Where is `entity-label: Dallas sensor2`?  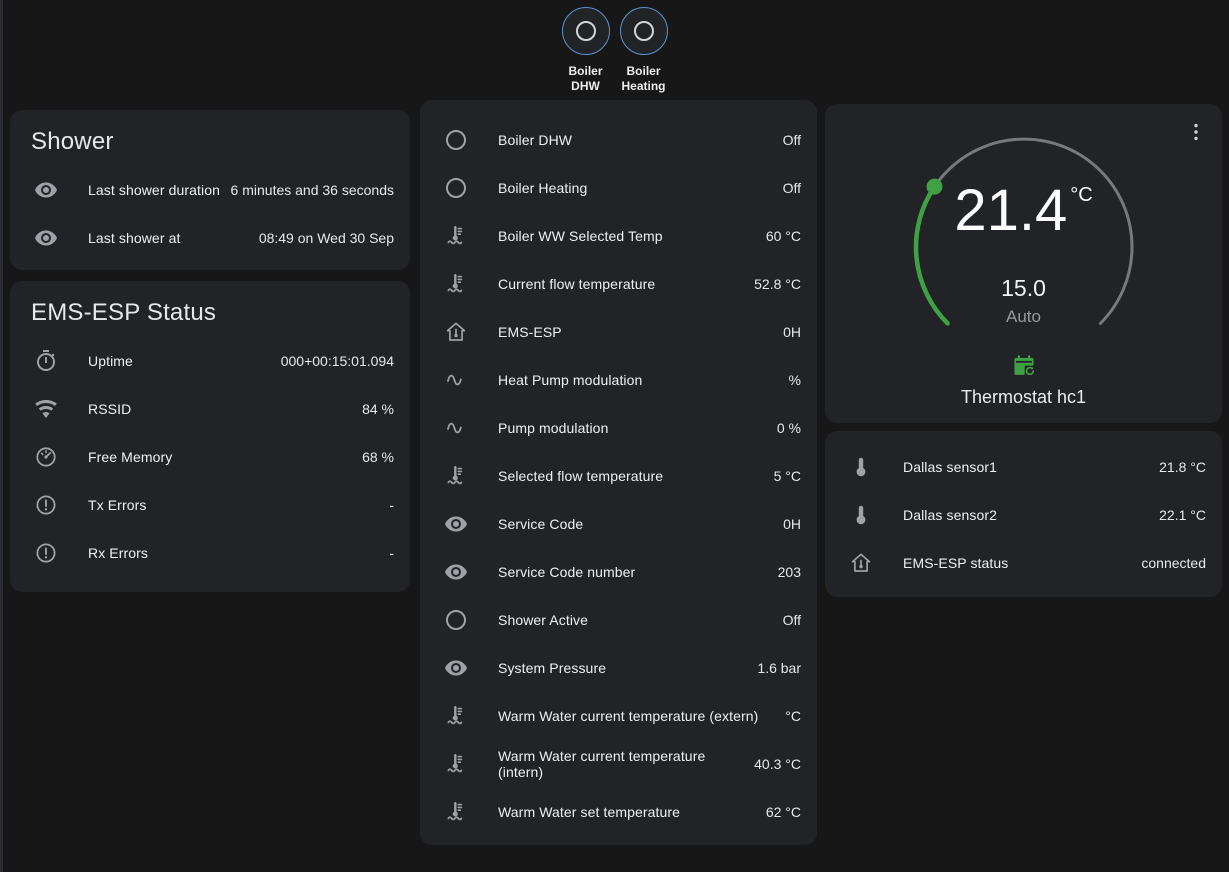
entity-label: Dallas sensor2 is located at coordinates (950, 515).